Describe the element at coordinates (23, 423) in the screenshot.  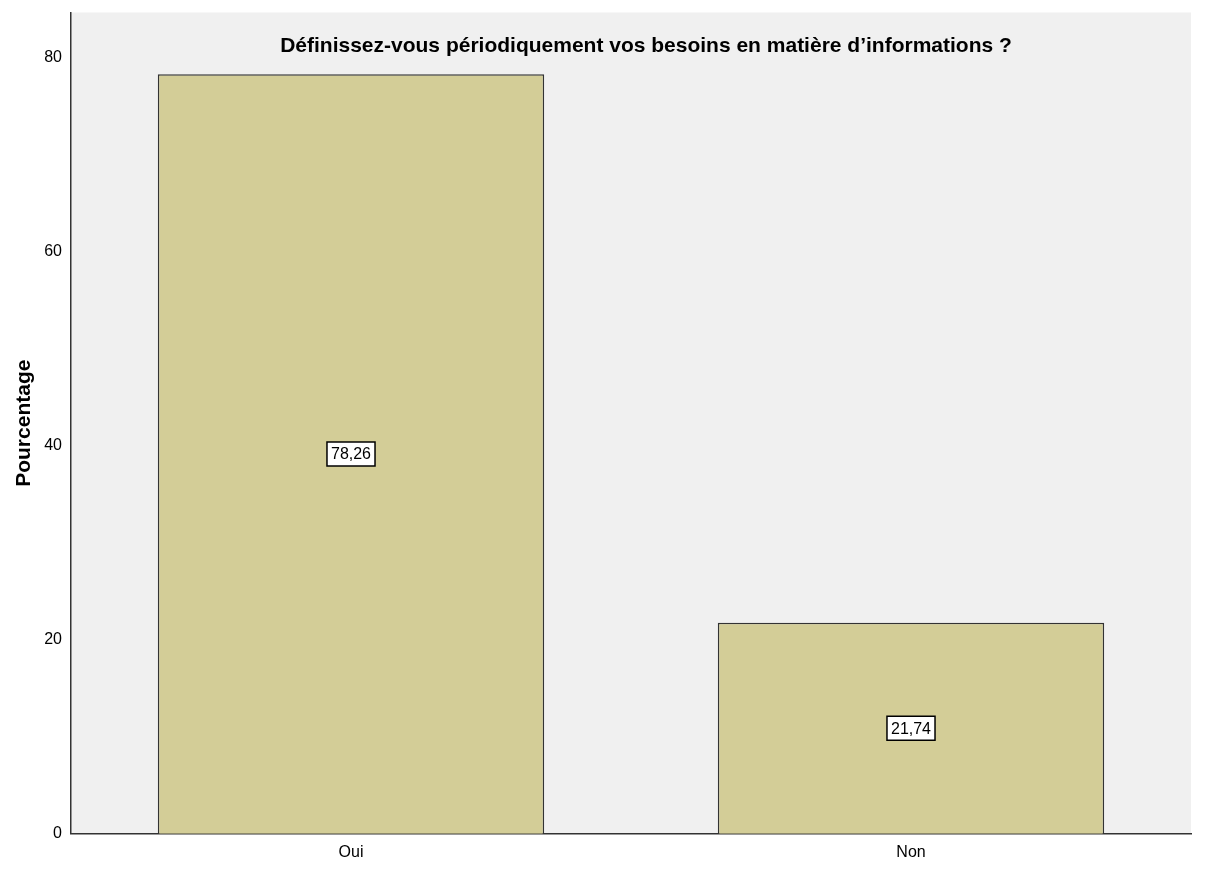
I see `y-axis-title: Pourcentage` at that location.